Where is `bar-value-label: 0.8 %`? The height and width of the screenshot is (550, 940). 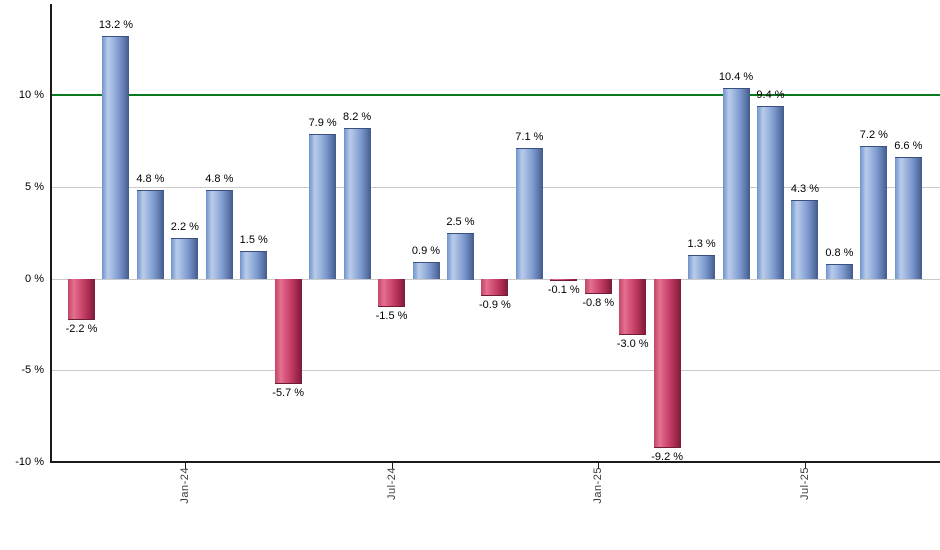
bar-value-label: 0.8 % is located at coordinates (839, 252).